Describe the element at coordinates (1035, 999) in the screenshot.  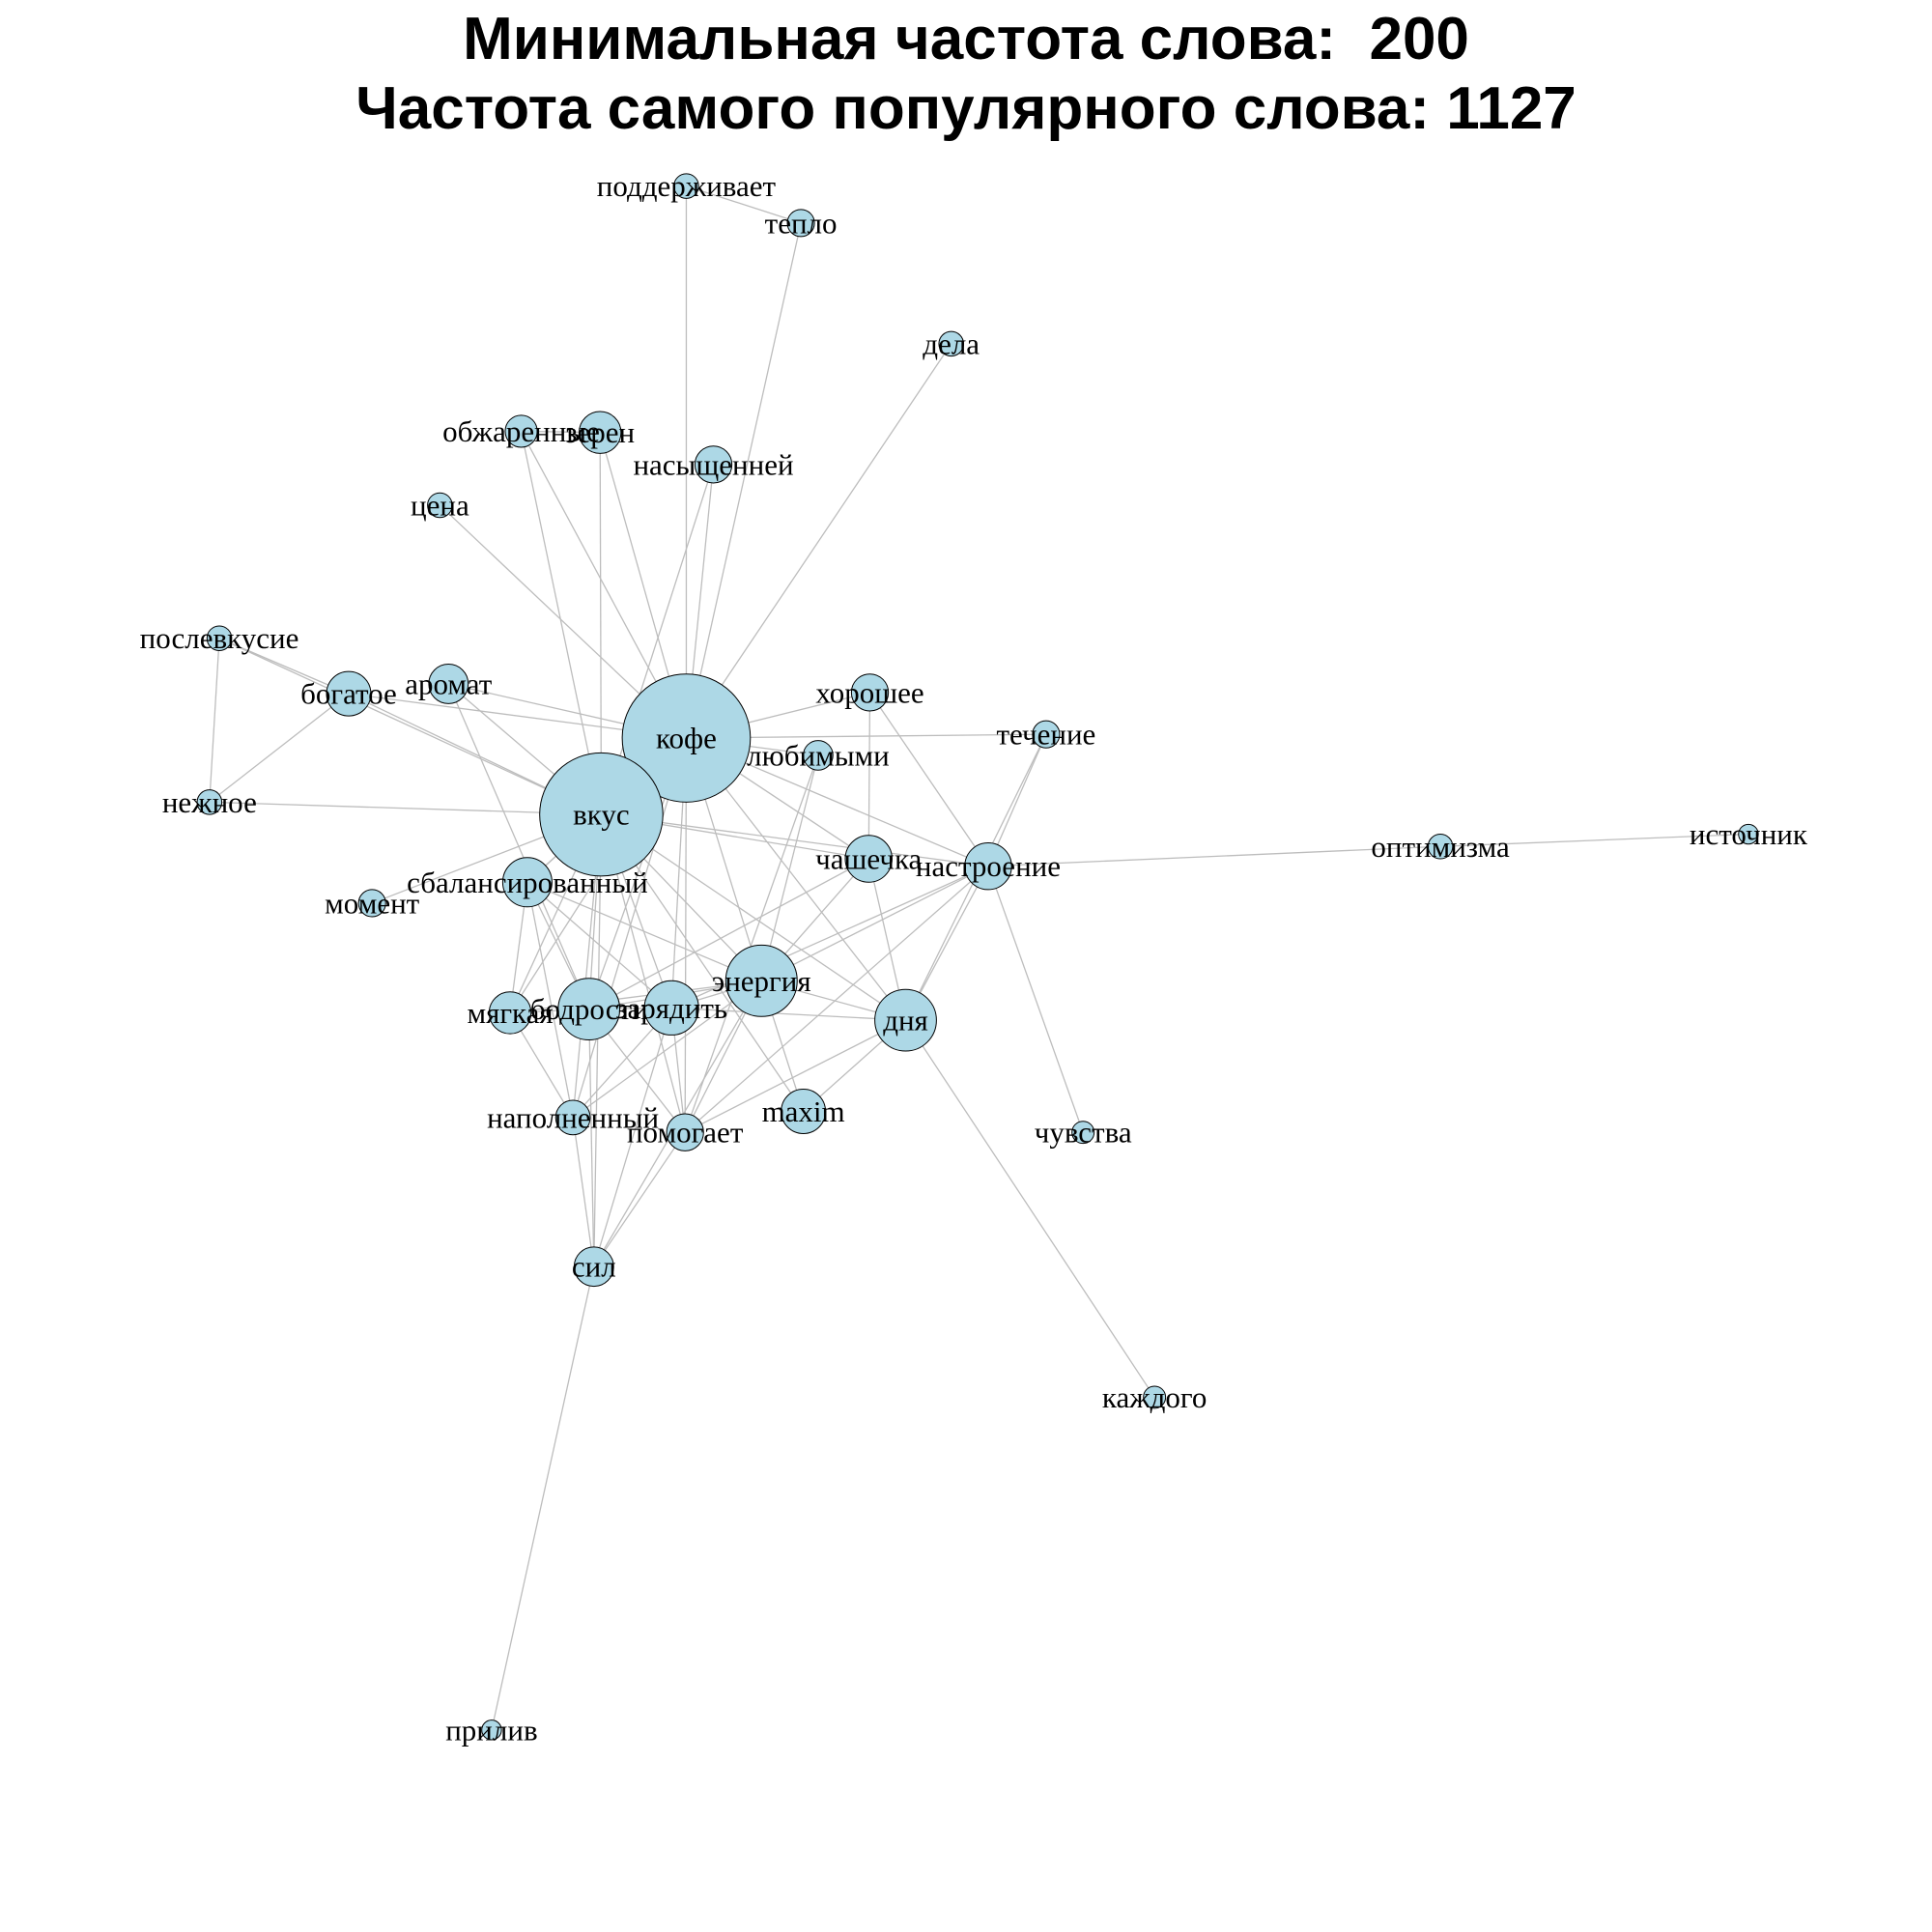
I see `edge-настроение-чувства` at that location.